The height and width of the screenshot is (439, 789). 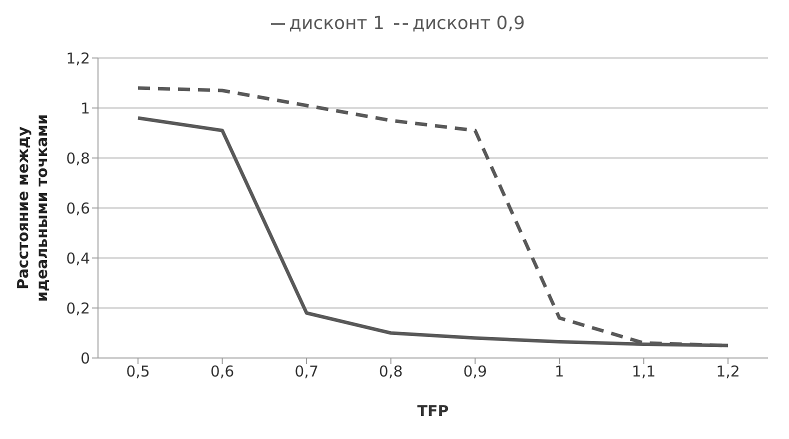 What do you see at coordinates (78, 58) in the screenshot?
I see `y-tick-label: 1,2` at bounding box center [78, 58].